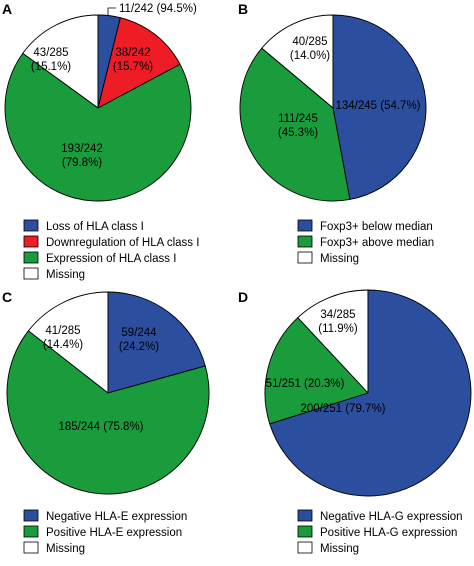 This screenshot has height=566, width=474. What do you see at coordinates (377, 243) in the screenshot?
I see `legend-label: Foxp3+ above median` at bounding box center [377, 243].